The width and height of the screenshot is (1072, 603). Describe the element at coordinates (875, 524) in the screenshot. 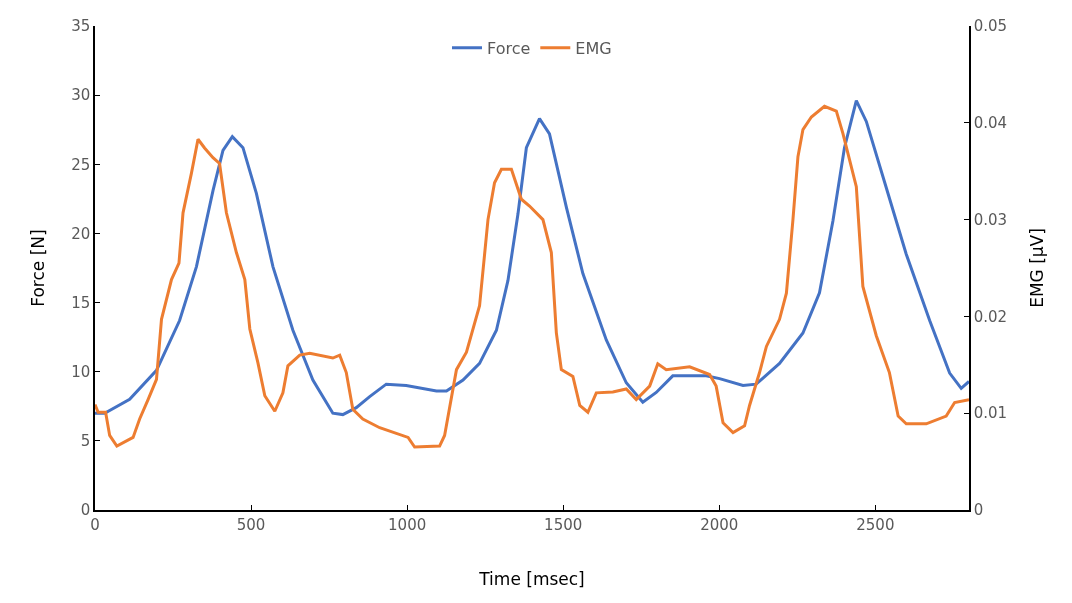

I see `x-tick-label: 2500` at that location.